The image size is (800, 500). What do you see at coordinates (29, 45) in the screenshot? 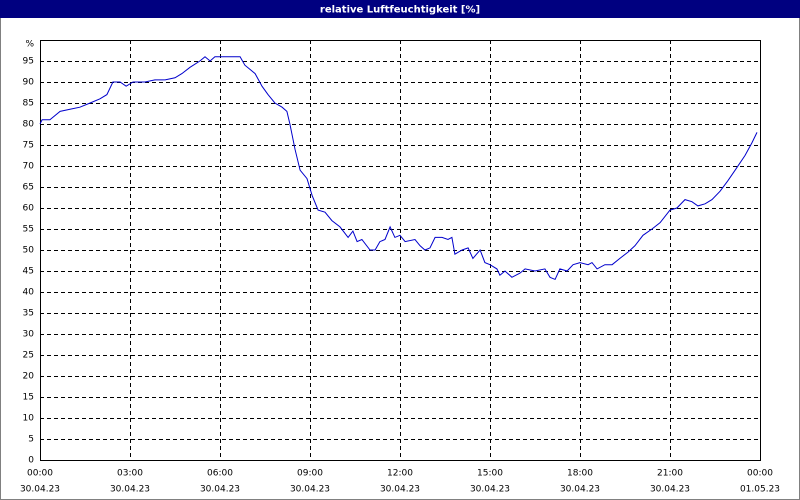
I see `y-unit: %` at bounding box center [29, 45].